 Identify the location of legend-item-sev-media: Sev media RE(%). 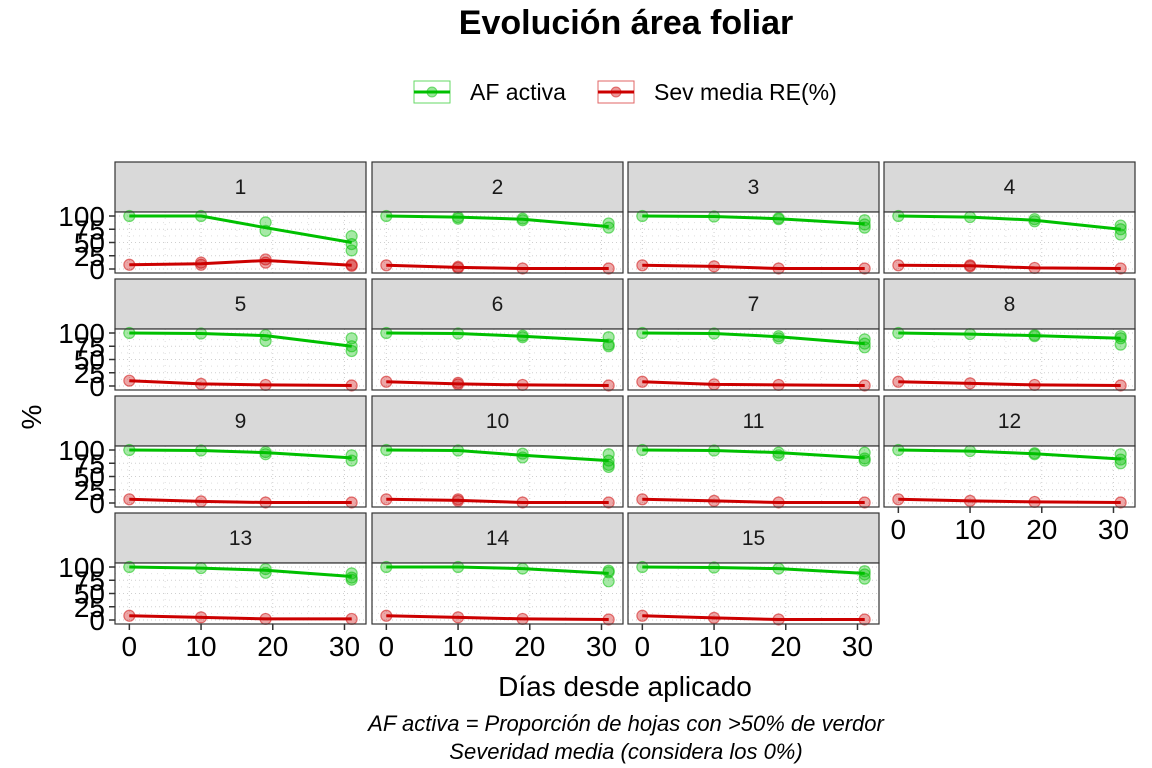
(717, 92).